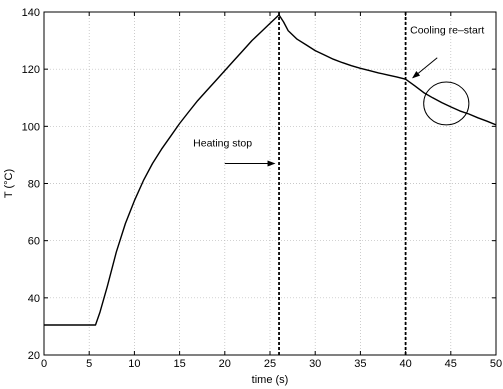 This screenshot has height=389, width=503. Describe the element at coordinates (360, 364) in the screenshot. I see `x-tick-label: 35` at that location.